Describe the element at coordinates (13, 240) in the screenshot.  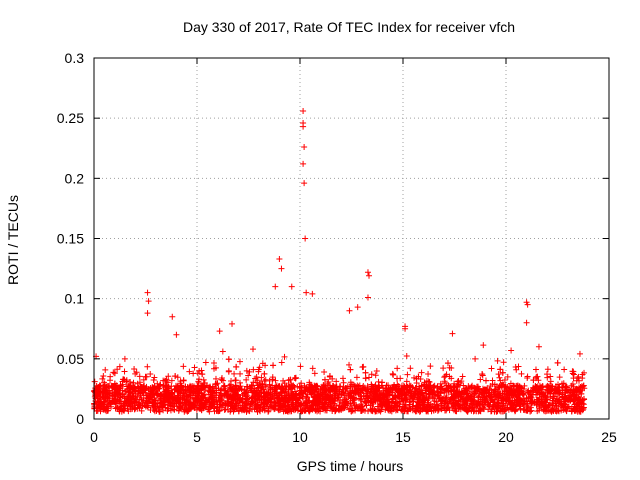
I see `y-axis-label: ROTI / TECUs` at that location.